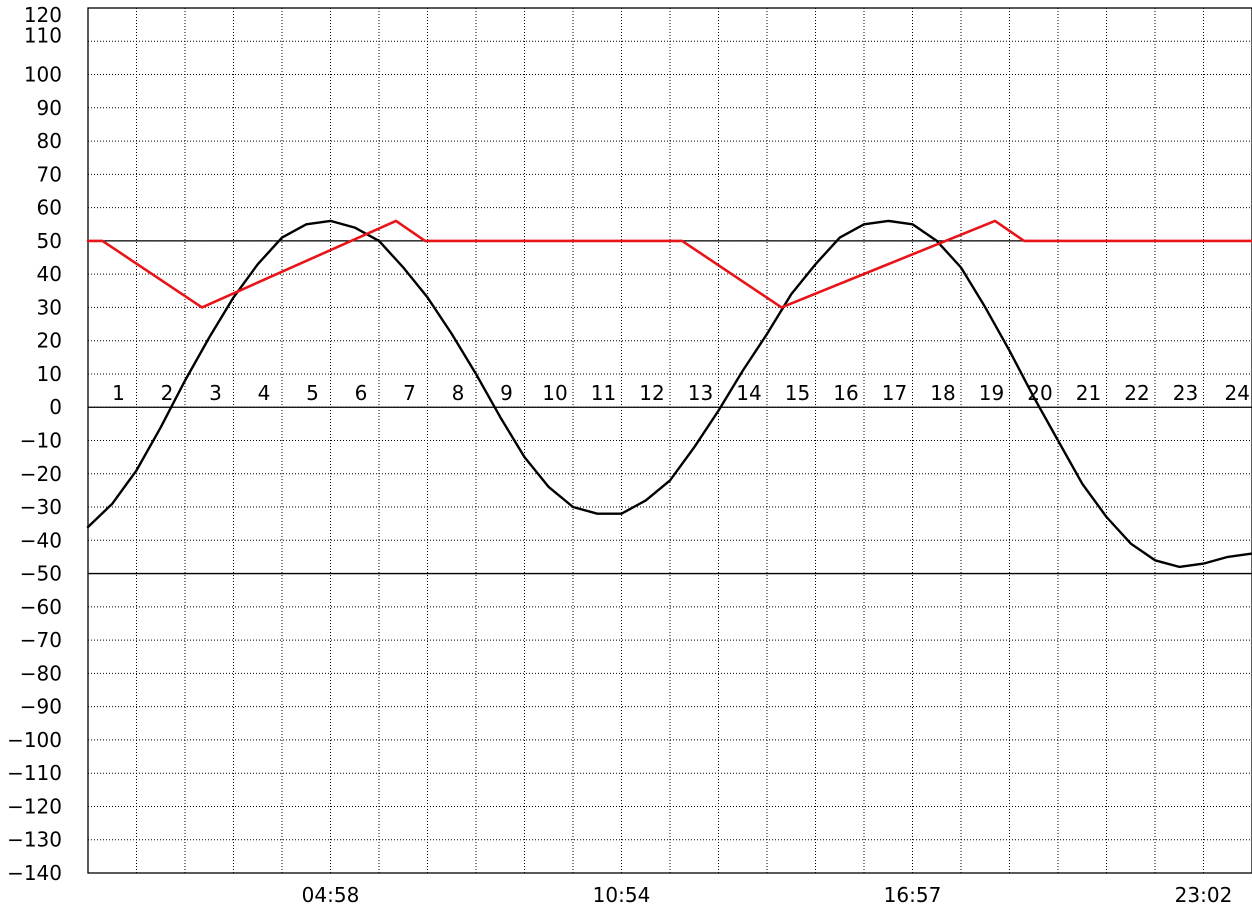 This screenshot has height=911, width=1252. I want to click on y-tick-label: −140, so click(34, 873).